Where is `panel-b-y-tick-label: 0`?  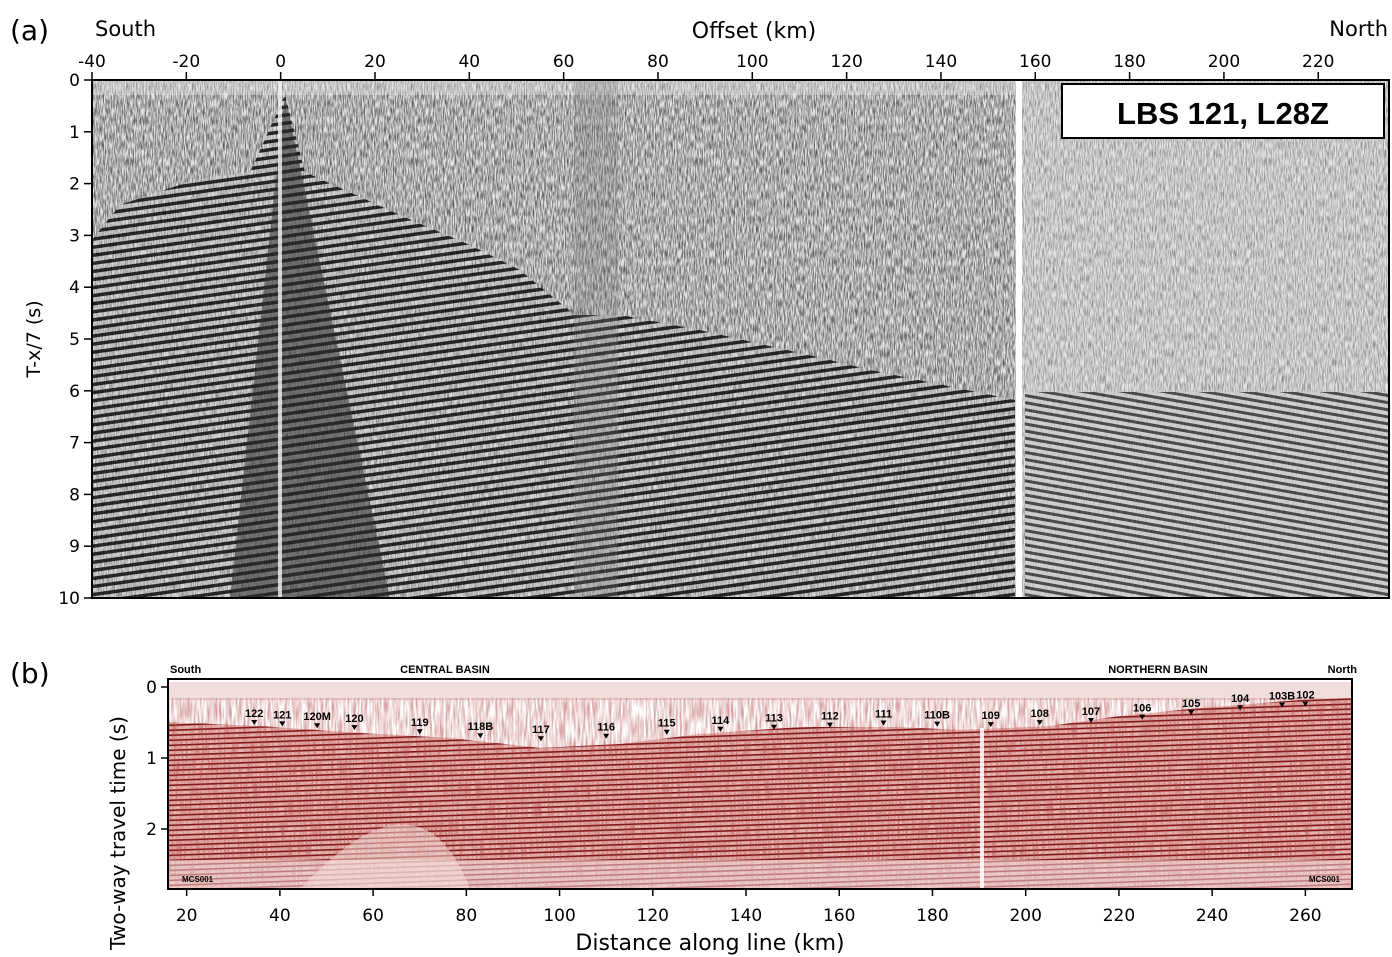
panel-b-y-tick-label: 0 is located at coordinates (151, 688).